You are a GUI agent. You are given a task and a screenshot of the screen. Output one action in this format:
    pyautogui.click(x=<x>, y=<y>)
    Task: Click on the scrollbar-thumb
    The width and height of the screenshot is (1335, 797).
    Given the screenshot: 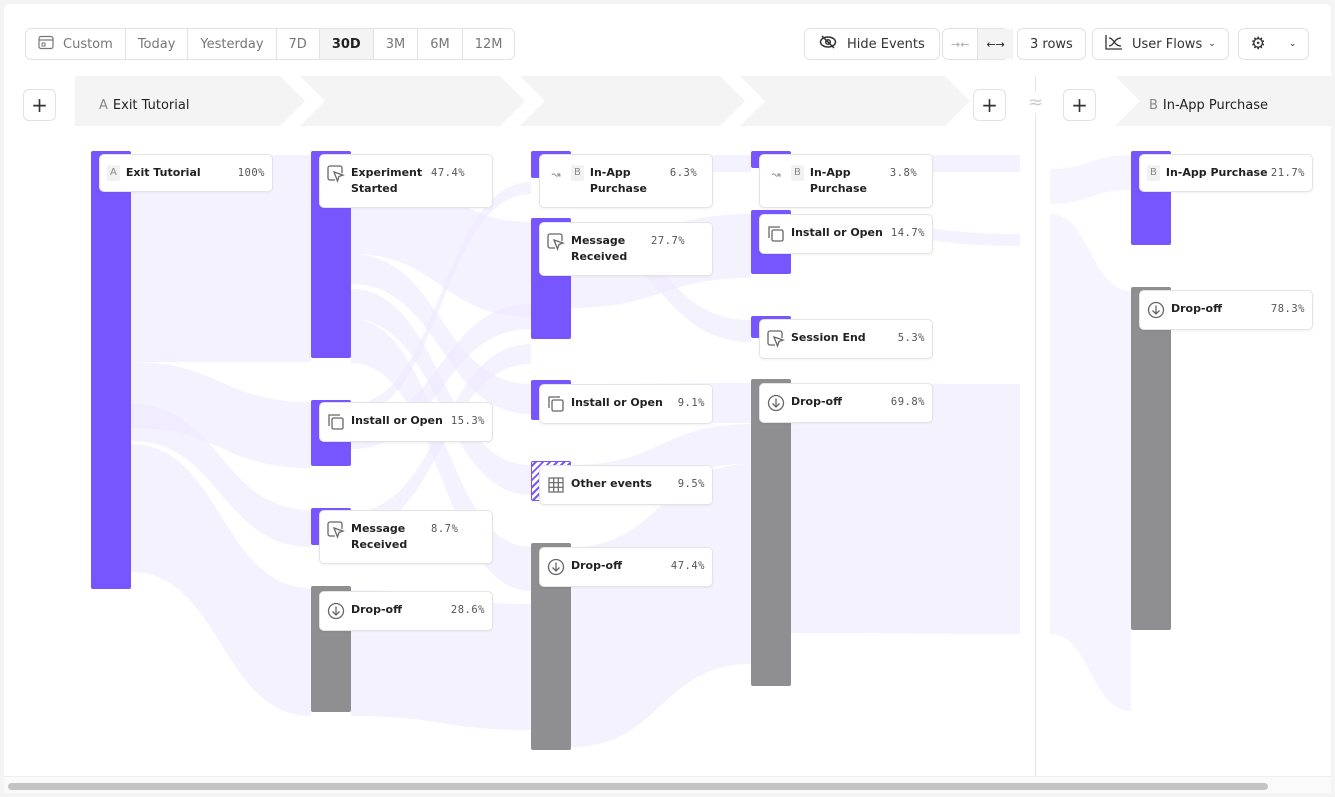 What is the action you would take?
    pyautogui.click(x=638, y=786)
    